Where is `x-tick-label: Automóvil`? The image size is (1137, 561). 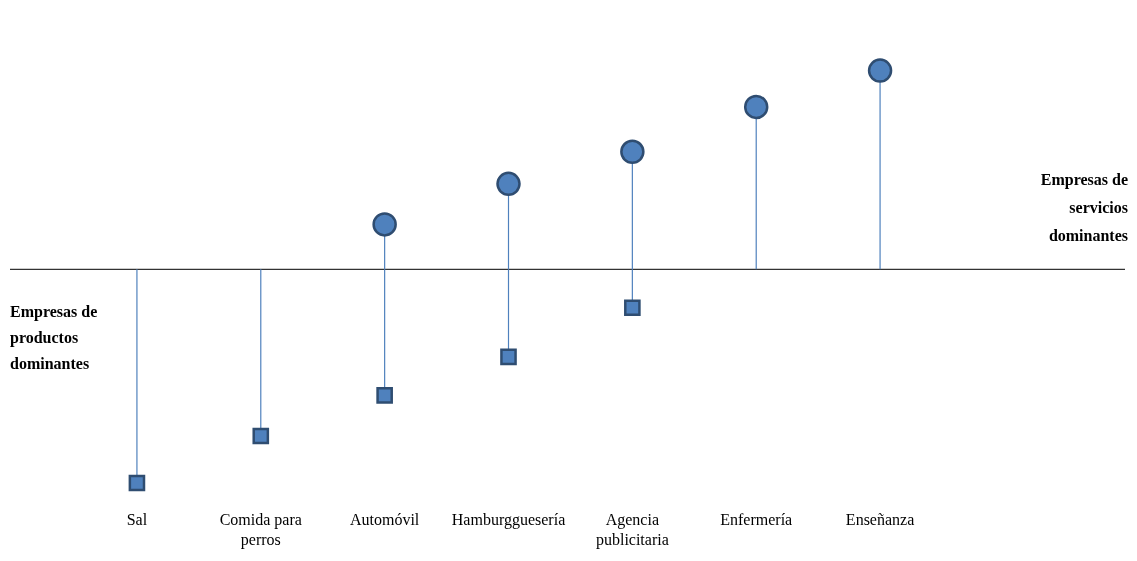
x-tick-label: Automóvil is located at coordinates (384, 520).